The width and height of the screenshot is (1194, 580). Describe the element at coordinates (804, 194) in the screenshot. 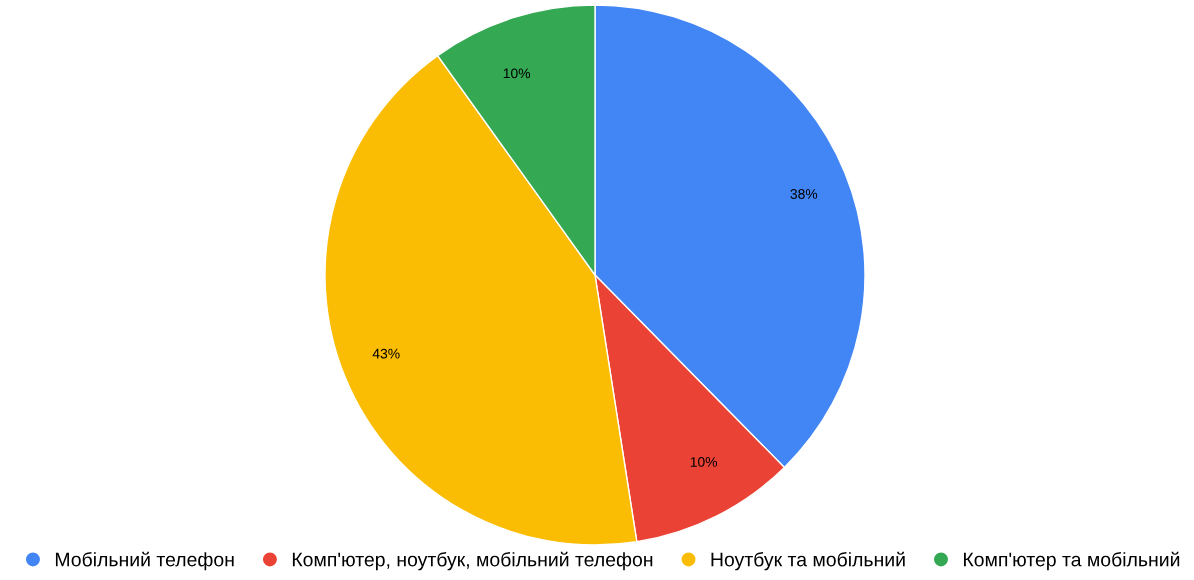

I see `data-label: 38%` at that location.